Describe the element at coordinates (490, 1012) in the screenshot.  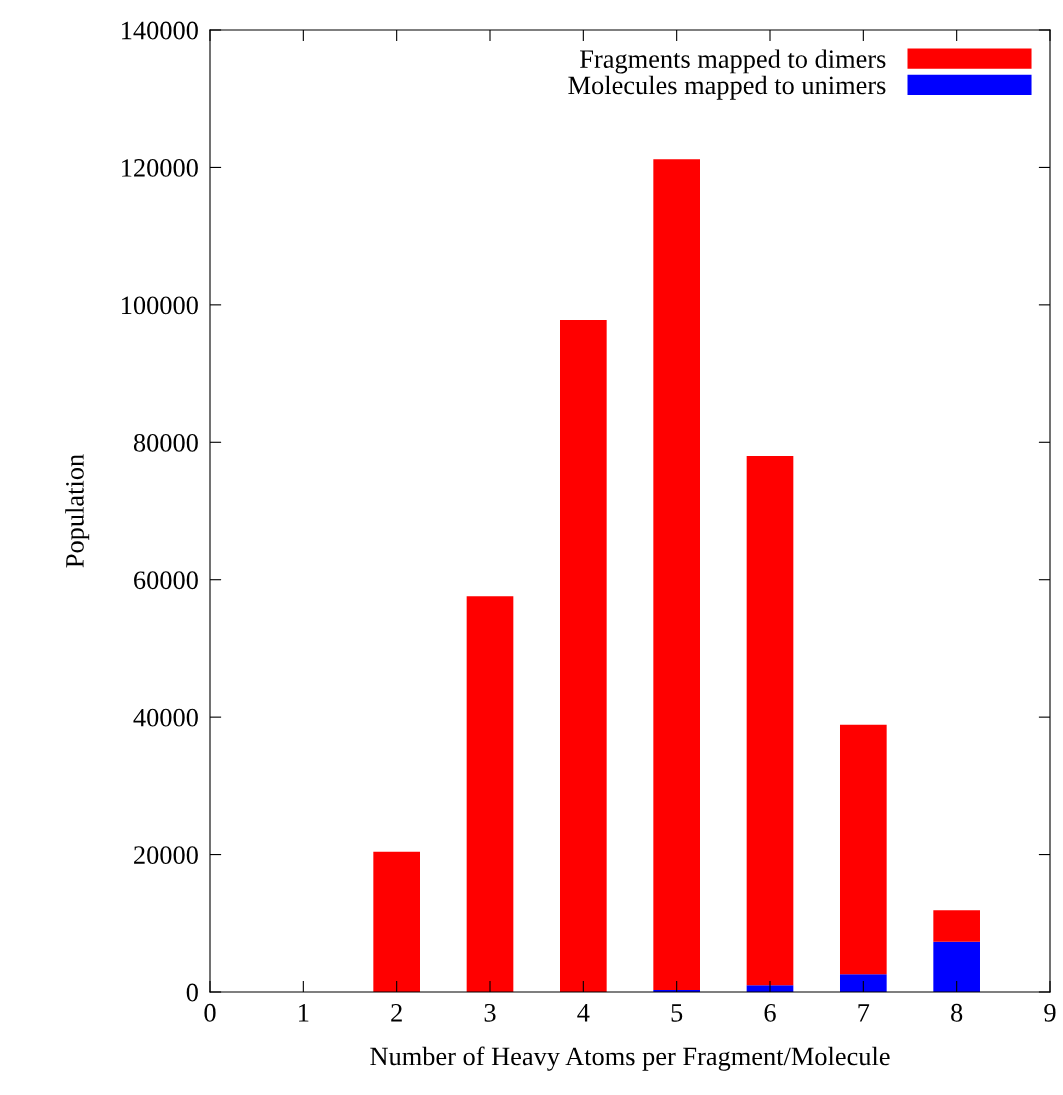
I see `x-tick-label: 3` at that location.